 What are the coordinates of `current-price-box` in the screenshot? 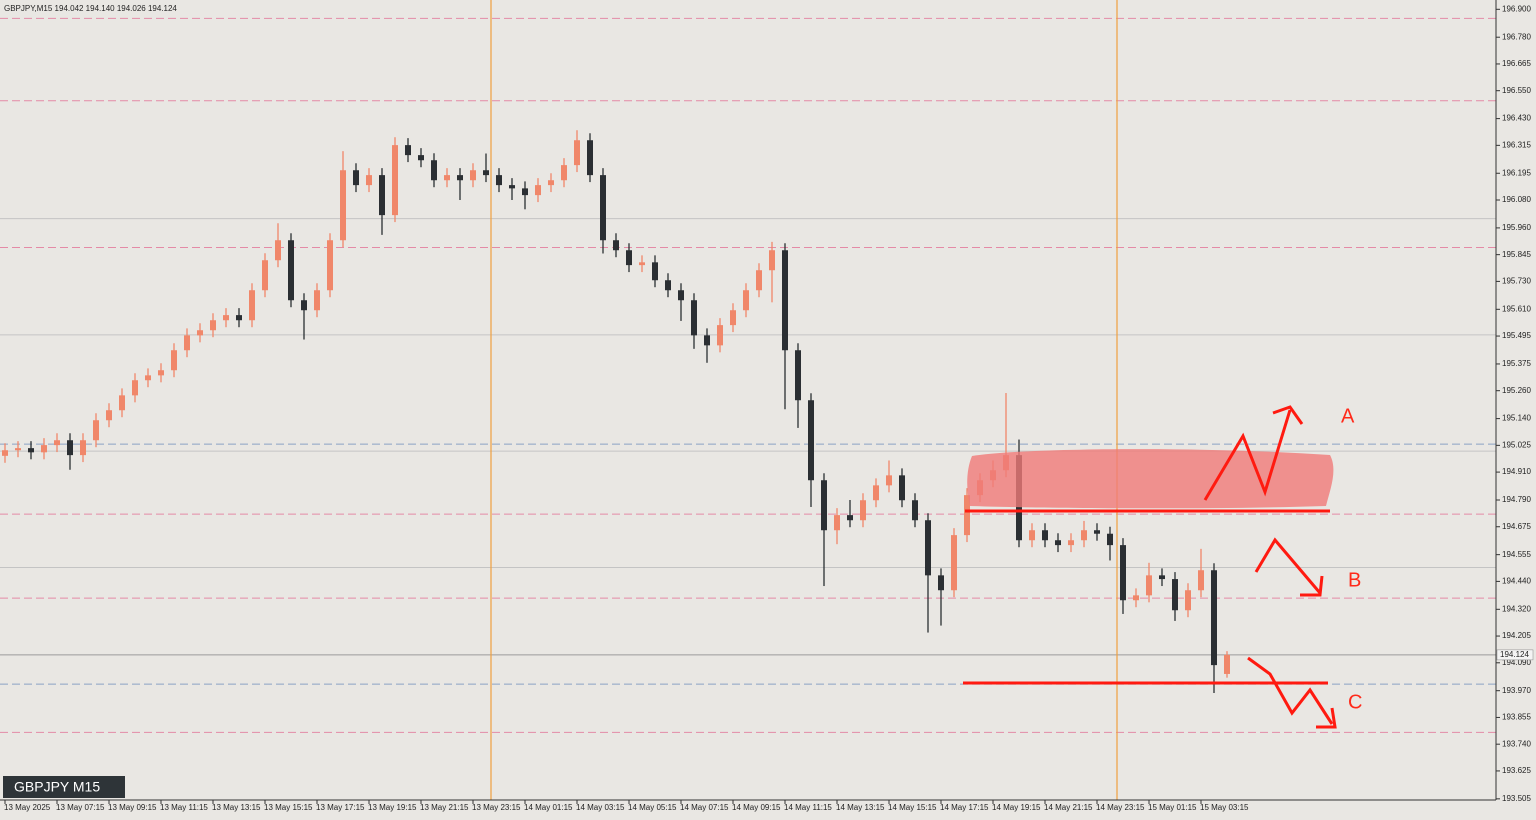 It's located at (1515, 655).